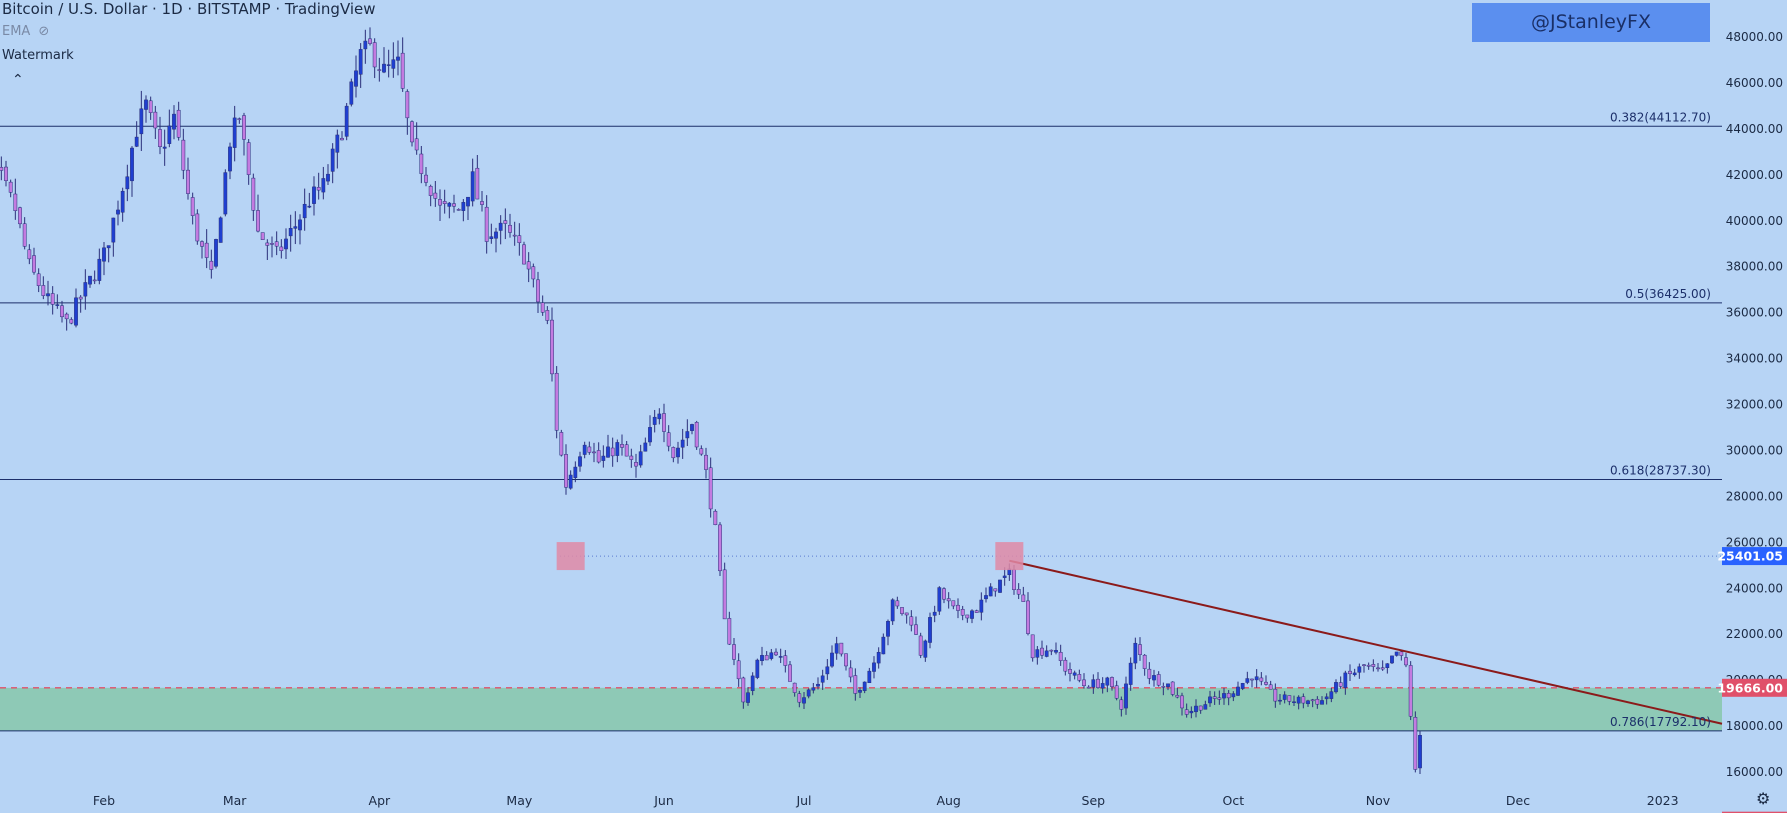 This screenshot has width=1787, height=813. What do you see at coordinates (1763, 798) in the screenshot?
I see `settings-gear-icon: ⚙` at bounding box center [1763, 798].